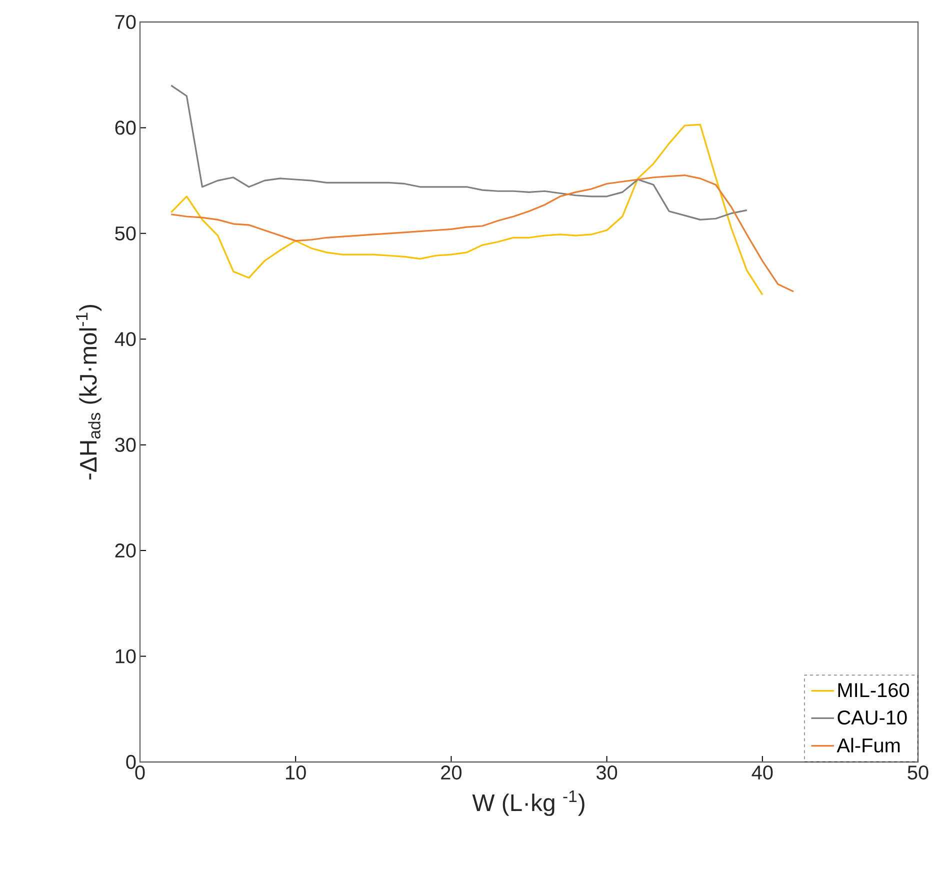  Describe the element at coordinates (607, 773) in the screenshot. I see `x-tick-label: 30` at that location.